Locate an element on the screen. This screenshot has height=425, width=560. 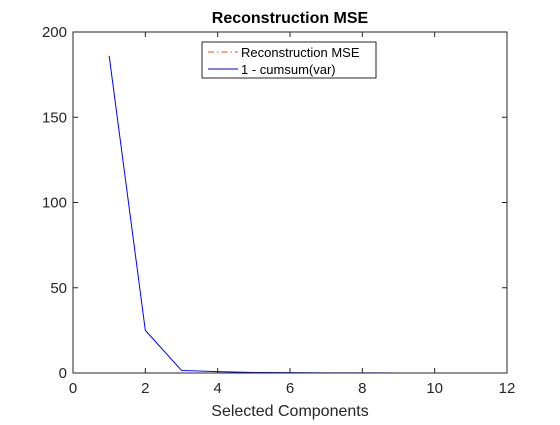
legend-label-1: 1 - cumsum(var) is located at coordinates (288, 69).